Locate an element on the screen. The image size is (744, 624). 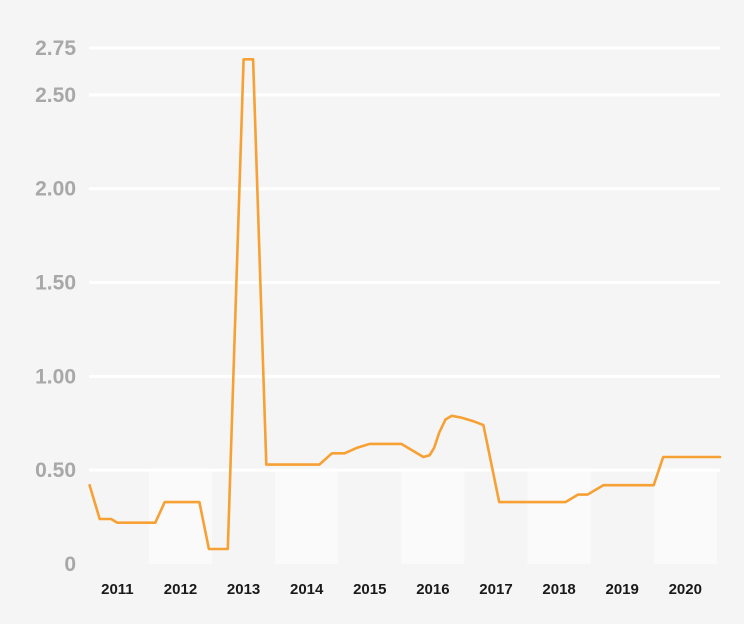
x-tick-label-2020: 2020 is located at coordinates (685, 589).